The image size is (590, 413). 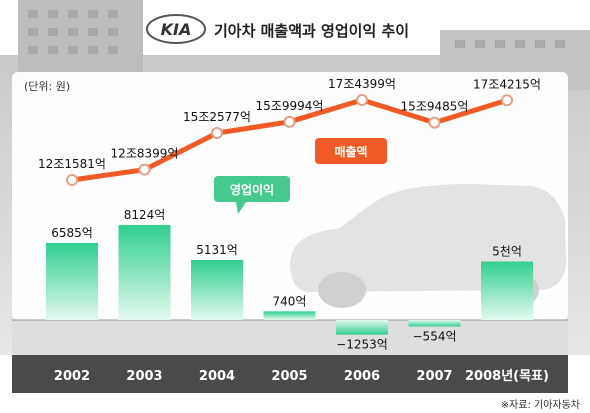 I want to click on chart-title: 기아차 매출액과 영업이익 추이, so click(x=311, y=31).